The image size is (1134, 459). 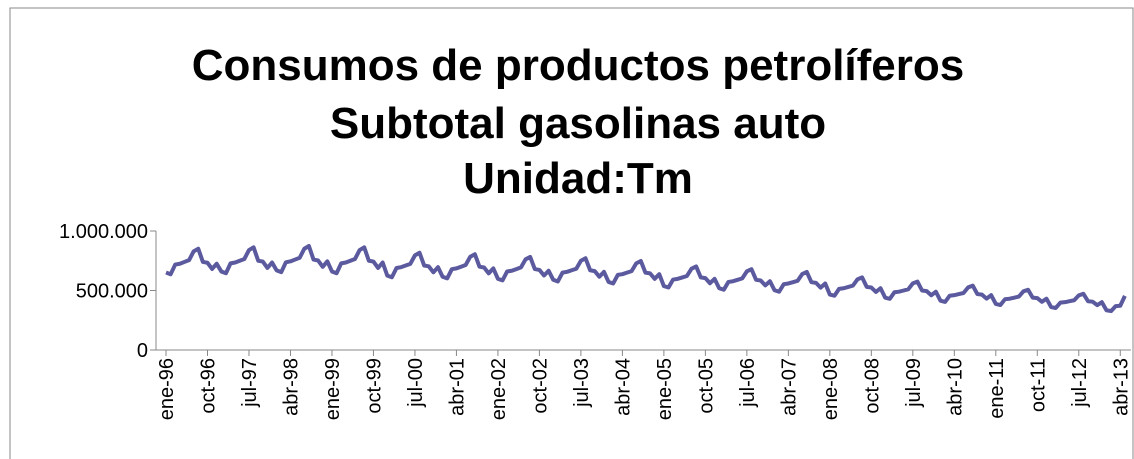 What do you see at coordinates (646, 278) in the screenshot?
I see `data-line` at bounding box center [646, 278].